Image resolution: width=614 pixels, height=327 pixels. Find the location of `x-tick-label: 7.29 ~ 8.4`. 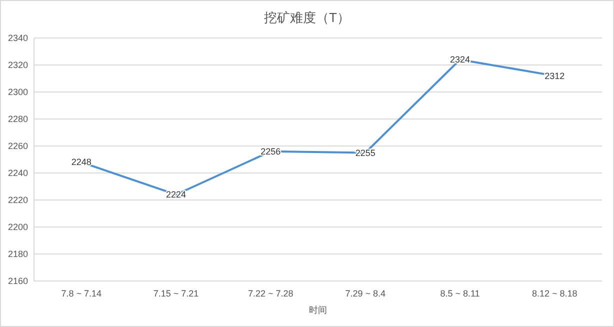

x-tick-label: 7.29 ~ 8.4 is located at coordinates (365, 293).